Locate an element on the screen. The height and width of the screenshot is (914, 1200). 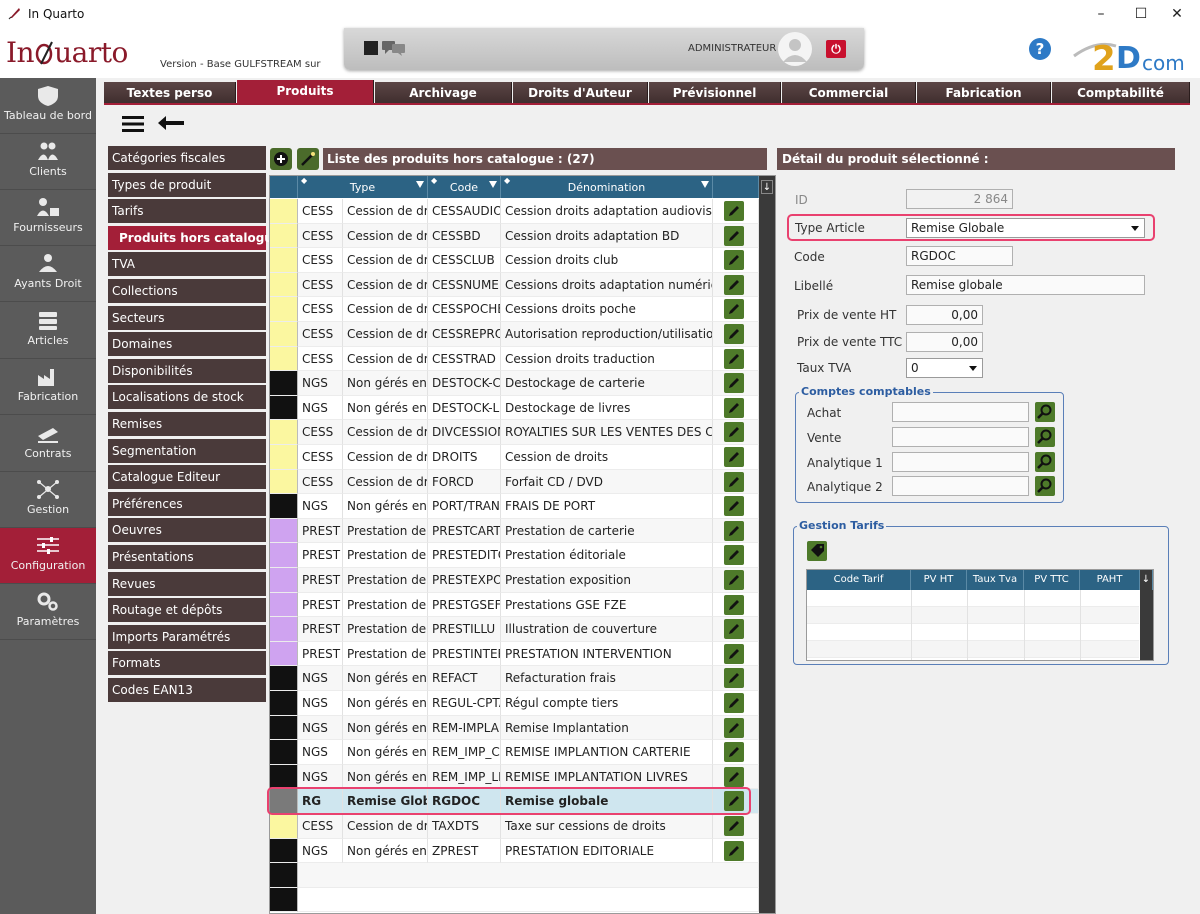
submenu-item-segmentation: Segmentation is located at coordinates (187, 450).